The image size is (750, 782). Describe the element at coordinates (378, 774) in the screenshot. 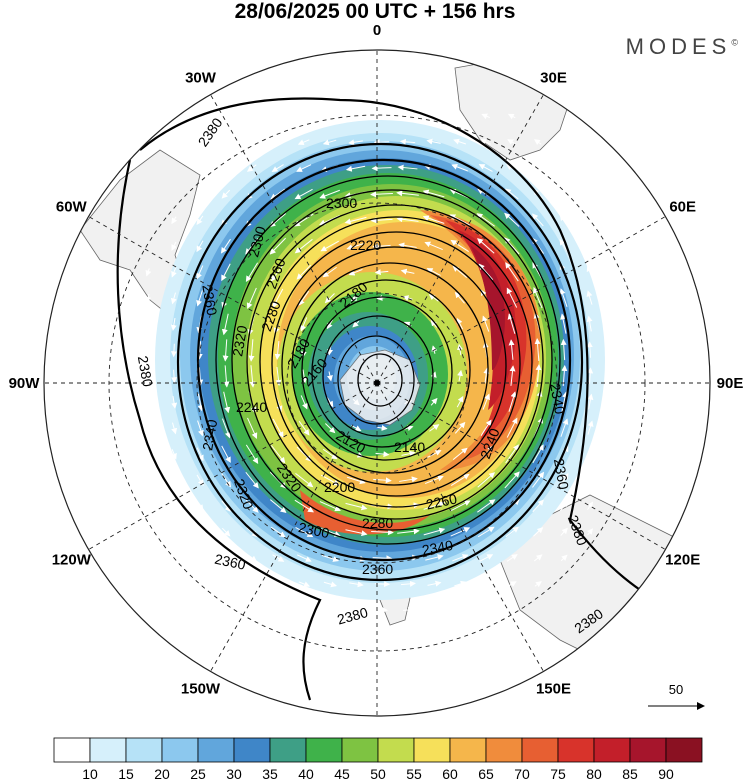

I see `colorbar-label-50: 50` at that location.